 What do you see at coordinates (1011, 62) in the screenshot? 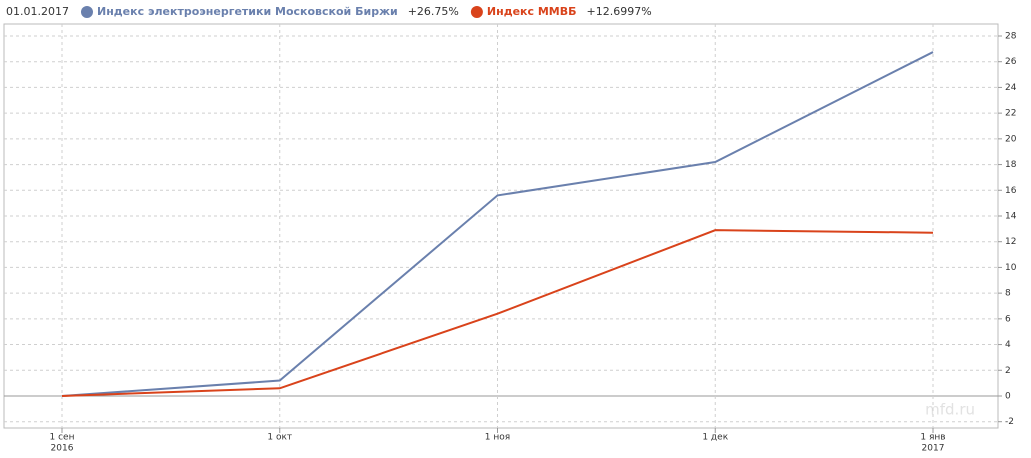
I see `y-tick-label: 26` at bounding box center [1011, 62].